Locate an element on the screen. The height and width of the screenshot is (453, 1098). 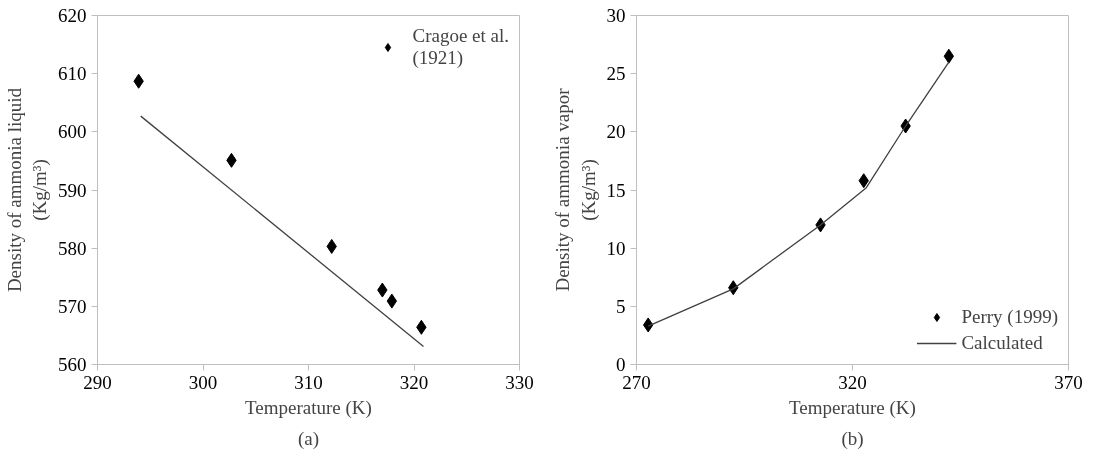
x-tick-label: 310 is located at coordinates (308, 382).